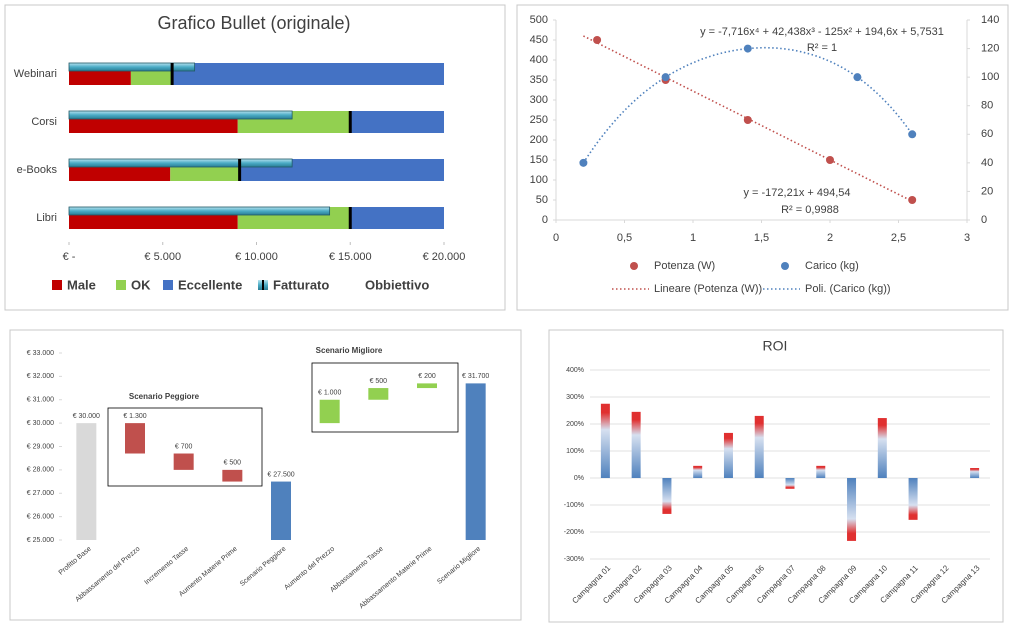 Image resolution: width=1018 pixels, height=634 pixels. What do you see at coordinates (574, 532) in the screenshot?
I see `y-tick-label: -200%` at bounding box center [574, 532].